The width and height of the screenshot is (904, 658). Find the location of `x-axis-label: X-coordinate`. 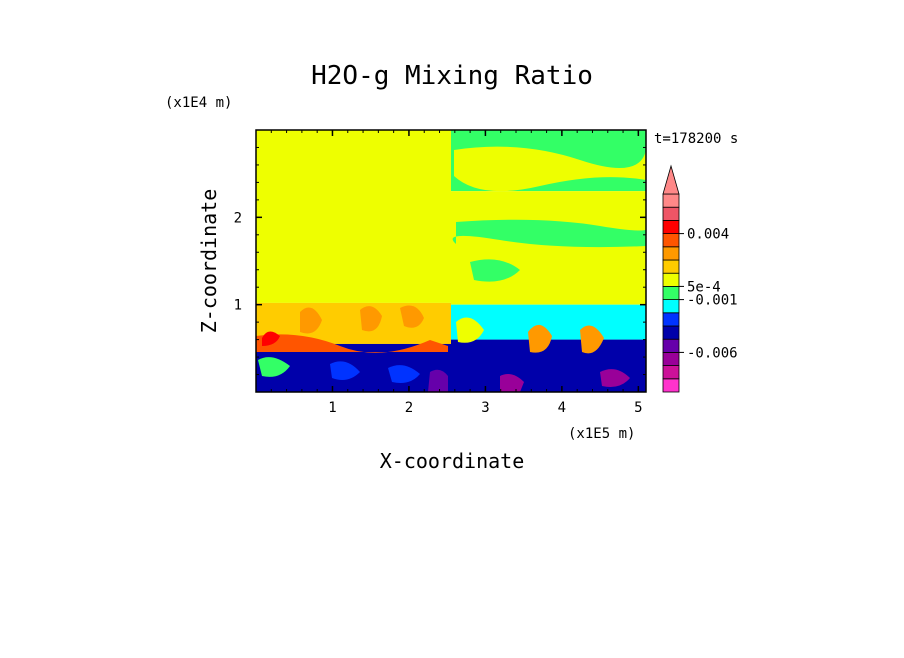

x-axis-label: X-coordinate is located at coordinates (452, 461).